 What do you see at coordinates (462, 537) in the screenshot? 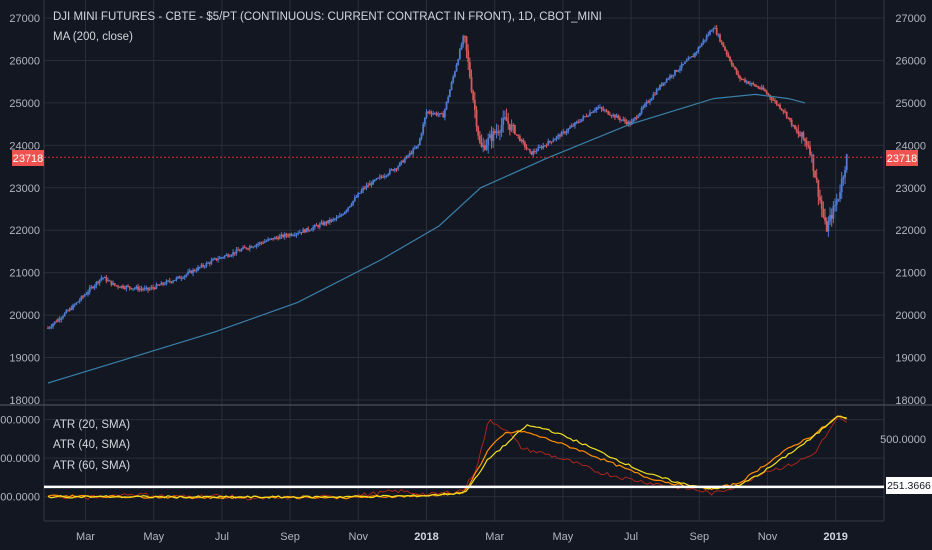
I see `time-axis: Mar May Jul Sep Nov 2018 Mar May Jul Sep Nov 2019` at bounding box center [462, 537].